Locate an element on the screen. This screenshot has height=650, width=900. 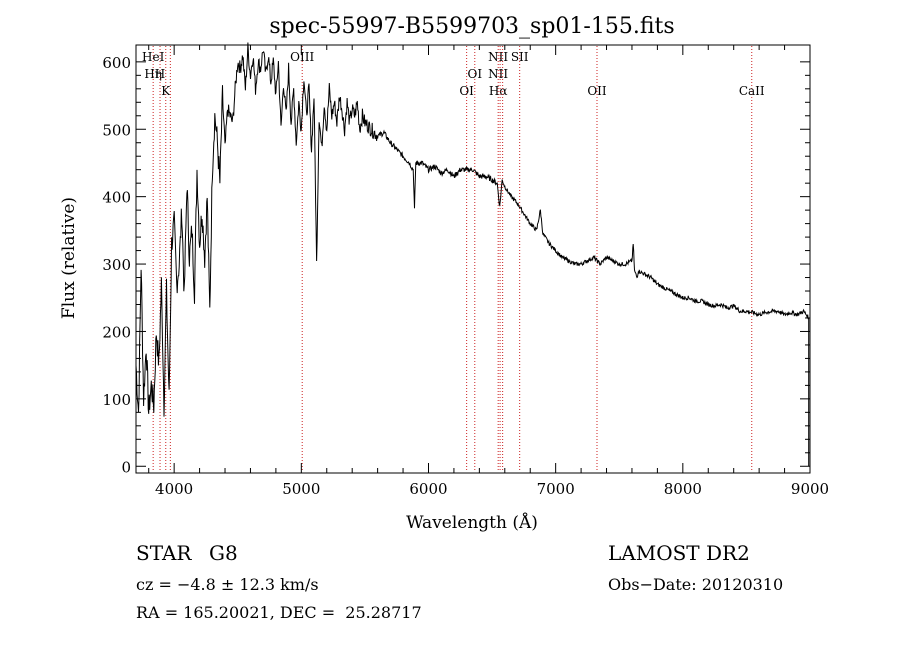
line-marker-label: K is located at coordinates (166, 91).